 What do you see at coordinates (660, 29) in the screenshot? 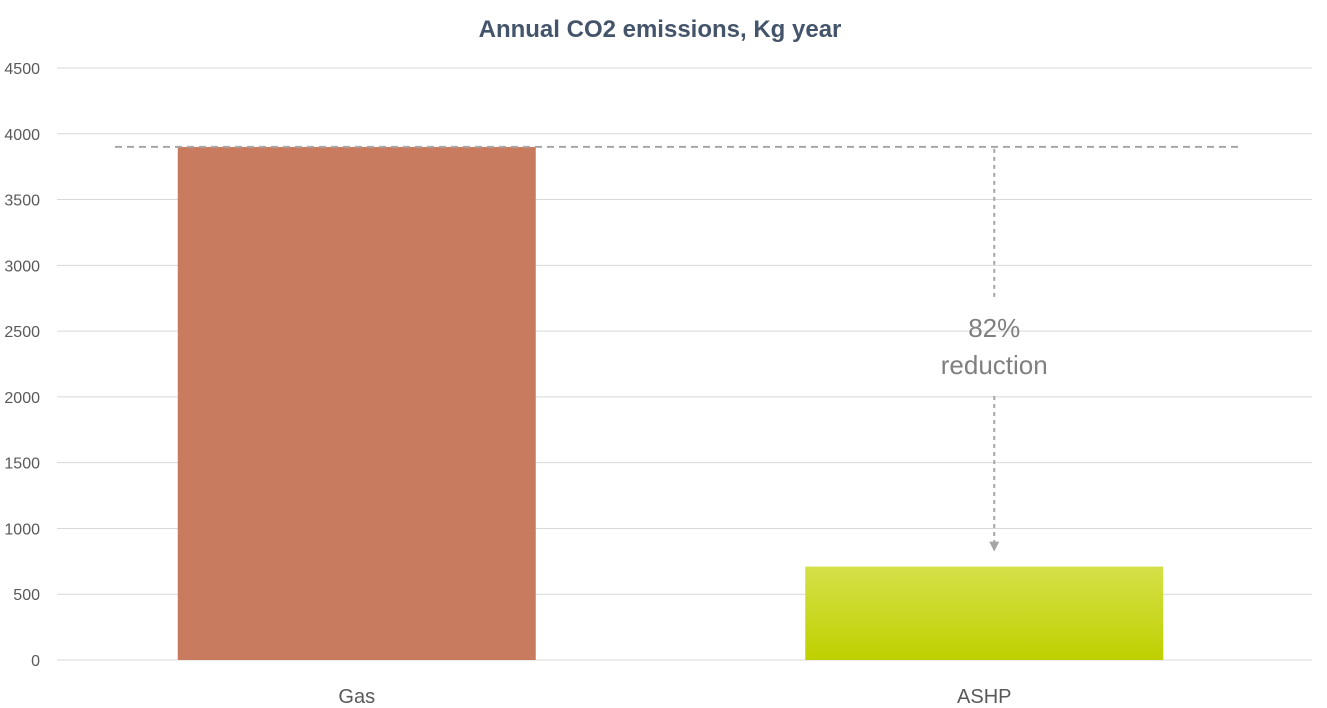
I see `chart-title: Annual CO2 emissions, Kg year` at bounding box center [660, 29].